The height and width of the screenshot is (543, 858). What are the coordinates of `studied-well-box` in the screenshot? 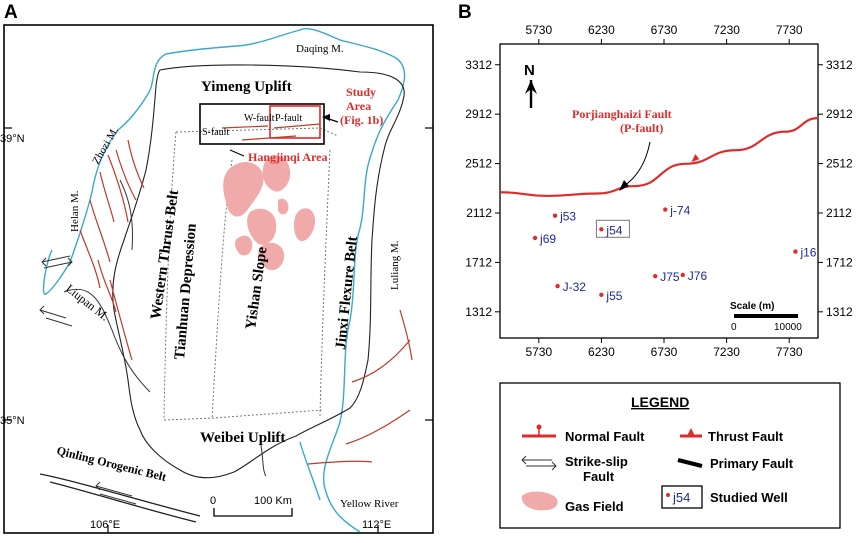 It's located at (612, 228).